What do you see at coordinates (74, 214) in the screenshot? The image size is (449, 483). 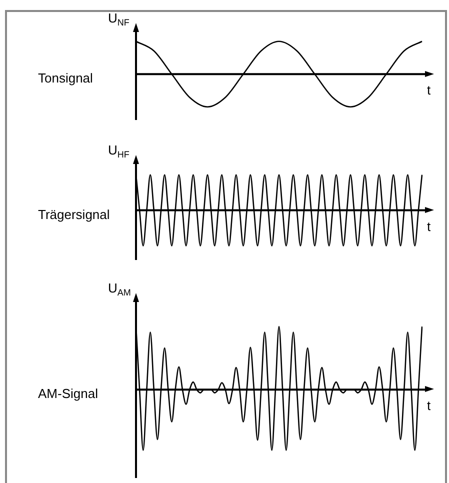 I see `text: Trägersignal` at bounding box center [74, 214].